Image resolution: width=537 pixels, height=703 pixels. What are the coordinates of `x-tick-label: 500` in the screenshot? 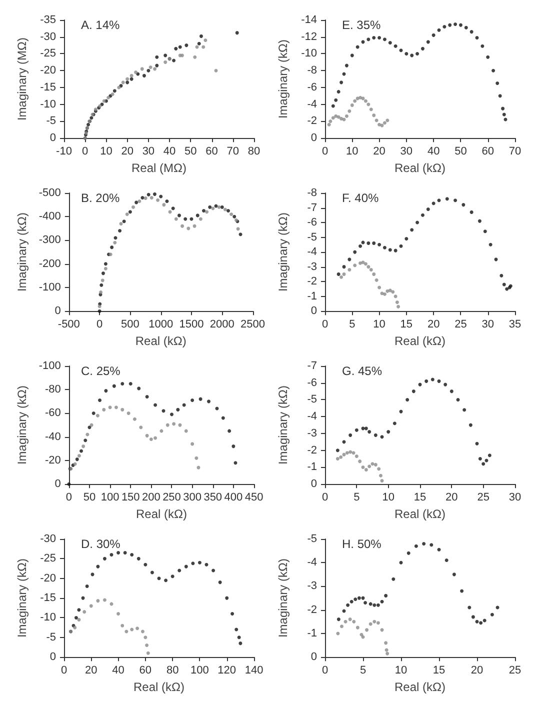 It's located at (130, 324).